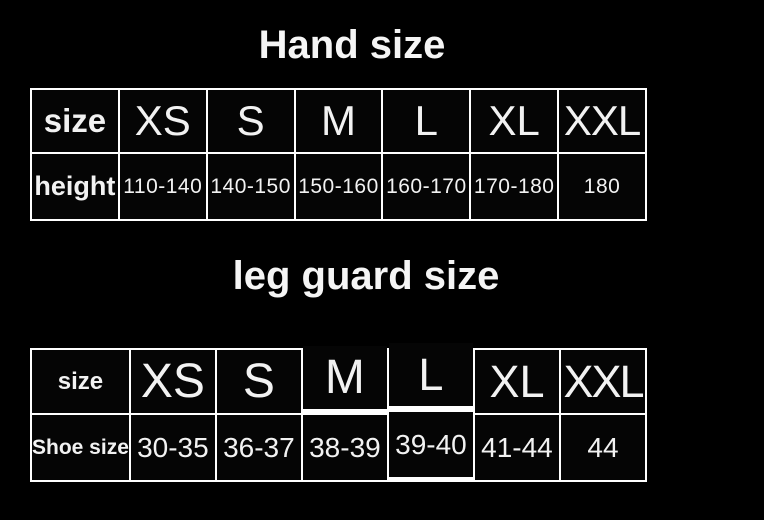  What do you see at coordinates (514, 186) in the screenshot?
I see `hand-value-xl: 170-180` at bounding box center [514, 186].